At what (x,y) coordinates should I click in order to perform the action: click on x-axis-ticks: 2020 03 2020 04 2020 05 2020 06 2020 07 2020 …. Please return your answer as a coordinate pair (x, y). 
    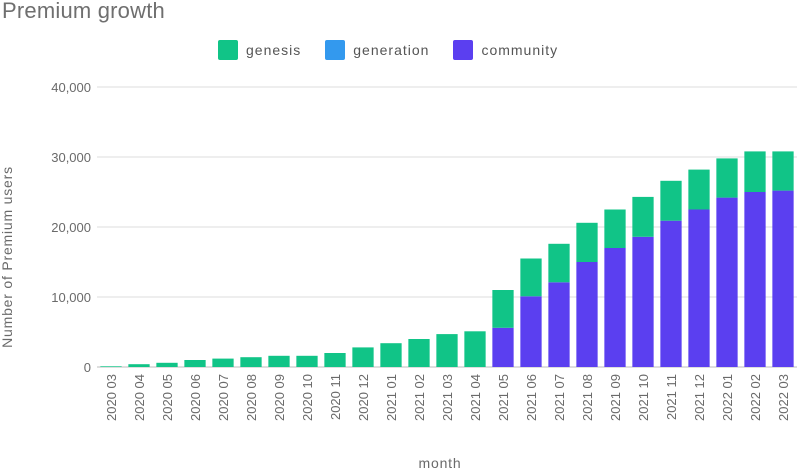
    Looking at the image, I should click on (447, 397).